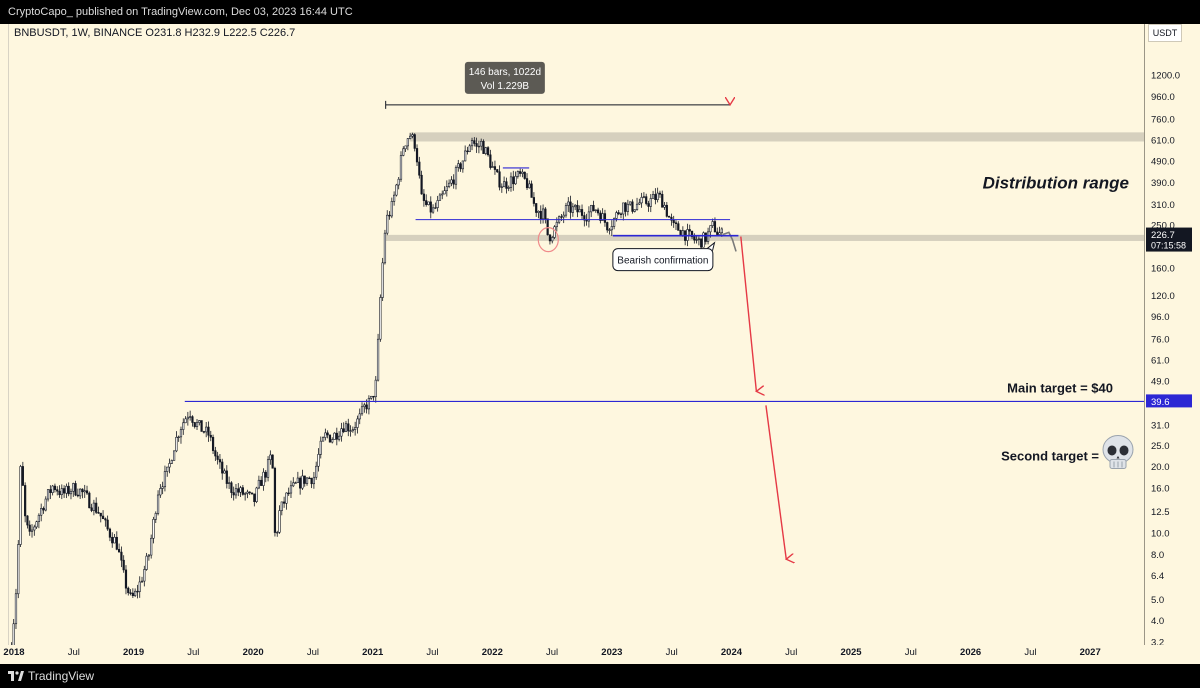  I want to click on zone-range-bottom, so click(765, 237).